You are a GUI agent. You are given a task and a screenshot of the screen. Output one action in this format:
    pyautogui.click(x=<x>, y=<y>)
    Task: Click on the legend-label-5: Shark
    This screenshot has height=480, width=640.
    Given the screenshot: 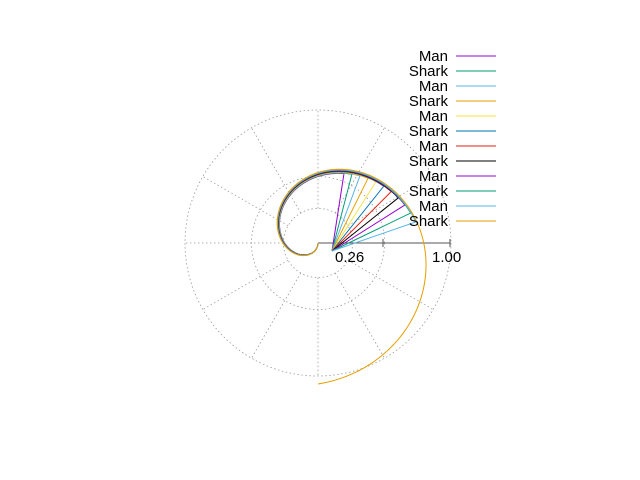 What is the action you would take?
    pyautogui.click(x=429, y=131)
    